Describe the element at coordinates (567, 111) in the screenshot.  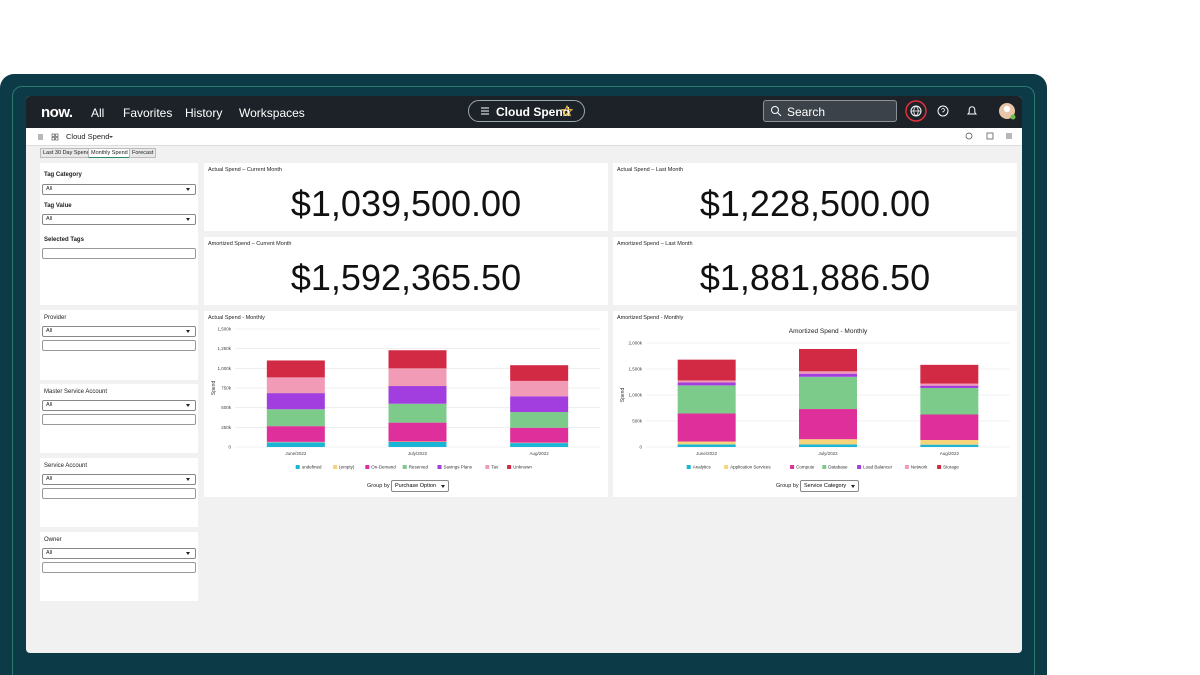
I see `star-icon` at that location.